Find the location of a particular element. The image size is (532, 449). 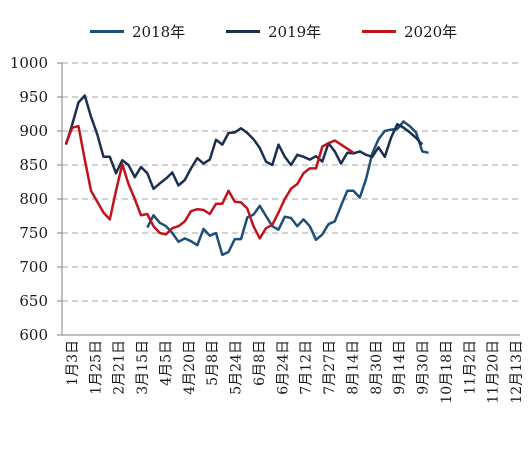

legend-item-2019: 2019年 is located at coordinates (273, 31).